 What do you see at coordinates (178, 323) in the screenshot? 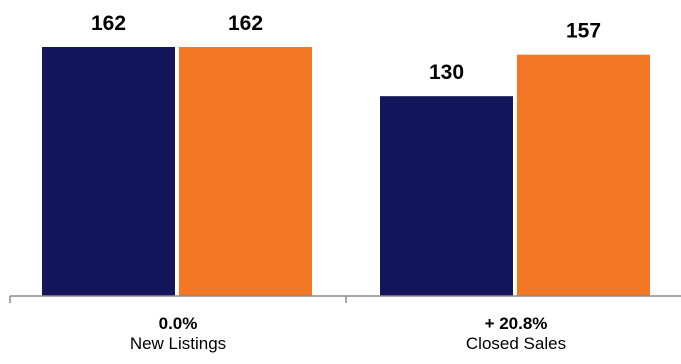
I see `change-percent-new-listings: 0.0%` at bounding box center [178, 323].